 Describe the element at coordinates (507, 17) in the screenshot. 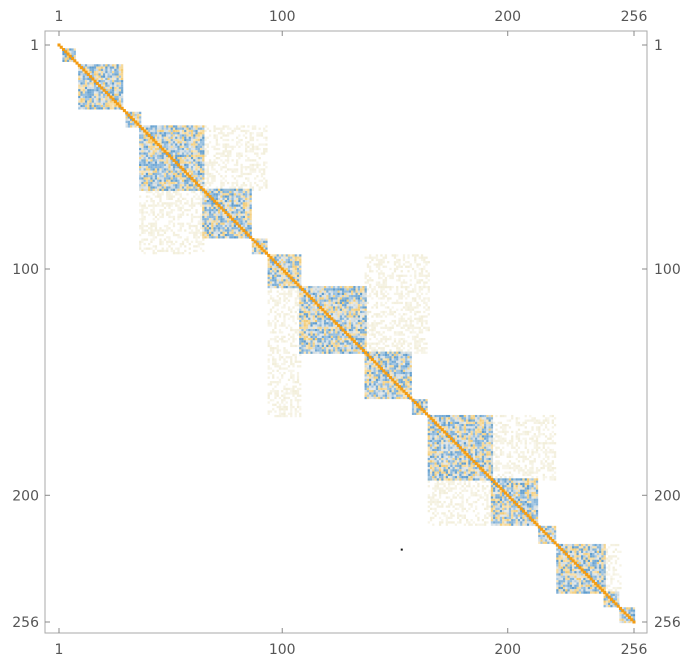

I see `x-tick-label-top: 200` at that location.